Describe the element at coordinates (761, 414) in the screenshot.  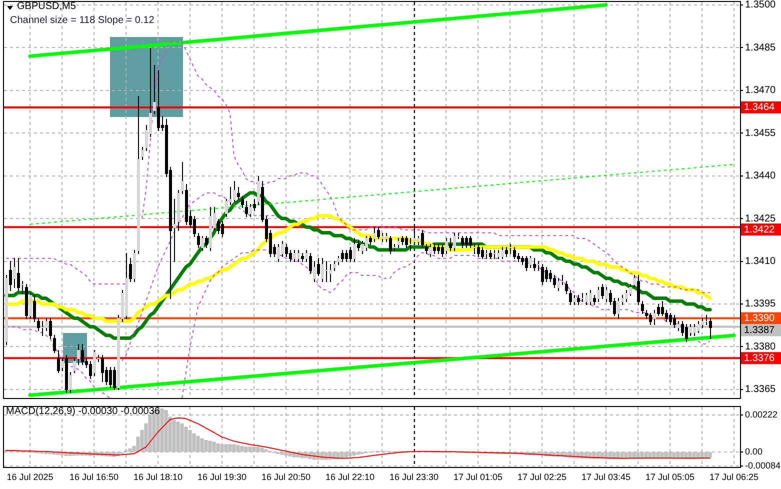
I see `y-tick-label: 0.00222` at that location.